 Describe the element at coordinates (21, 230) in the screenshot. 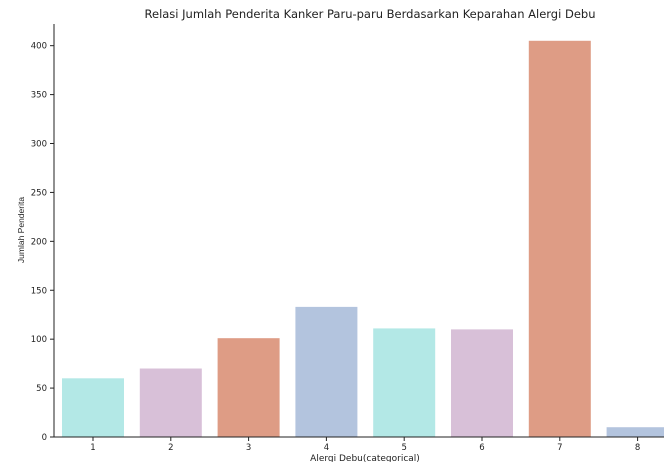

I see `y-axis-label: Jumlah Penderita` at that location.